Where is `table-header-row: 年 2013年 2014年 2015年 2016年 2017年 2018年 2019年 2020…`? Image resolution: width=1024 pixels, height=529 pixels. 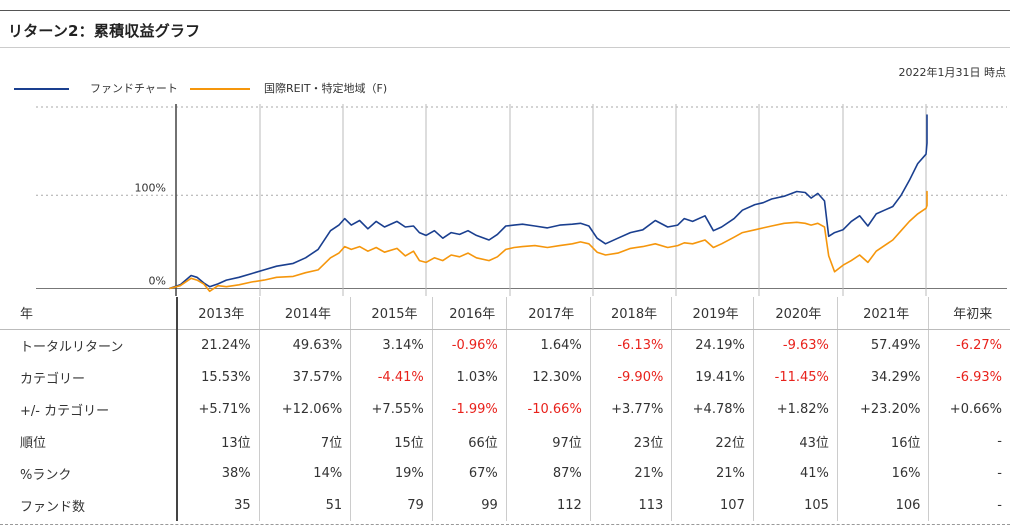 table-header-row: 年 2013年 2014年 2015年 2016年 2017年 2018年 2019年 2020… is located at coordinates (505, 313).